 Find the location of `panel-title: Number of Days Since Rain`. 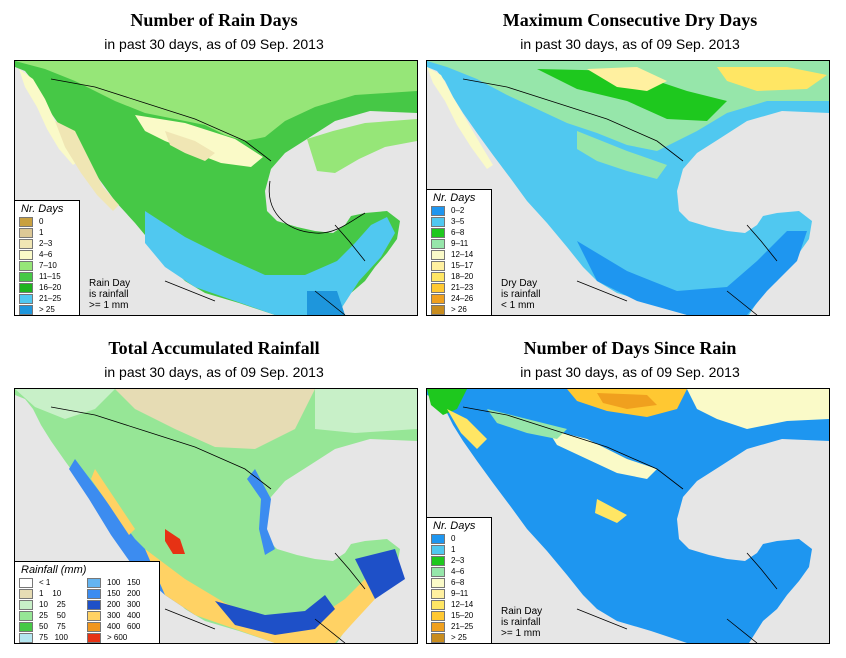

panel-title: Number of Days Since Rain is located at coordinates (630, 348).